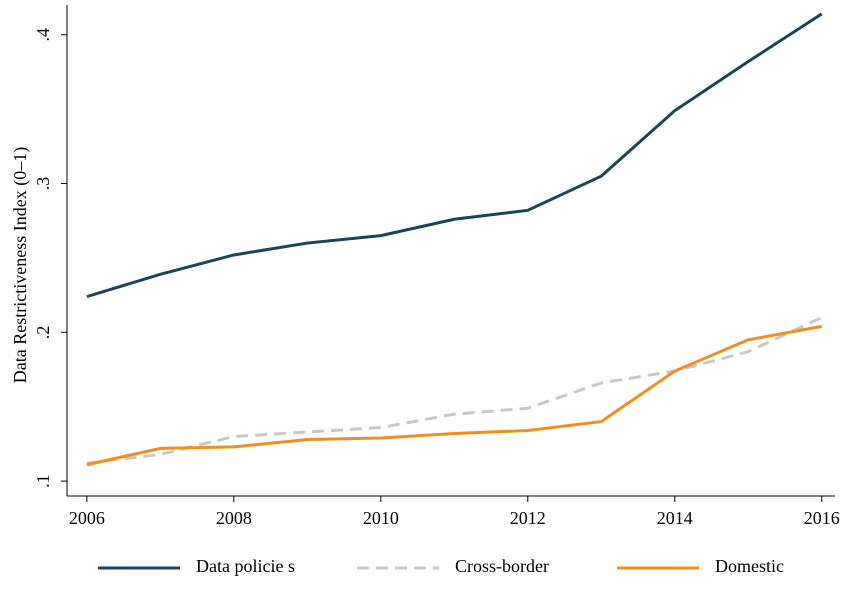 This screenshot has height=604, width=850. What do you see at coordinates (675, 518) in the screenshot?
I see `x-tick-label: 2014` at bounding box center [675, 518].